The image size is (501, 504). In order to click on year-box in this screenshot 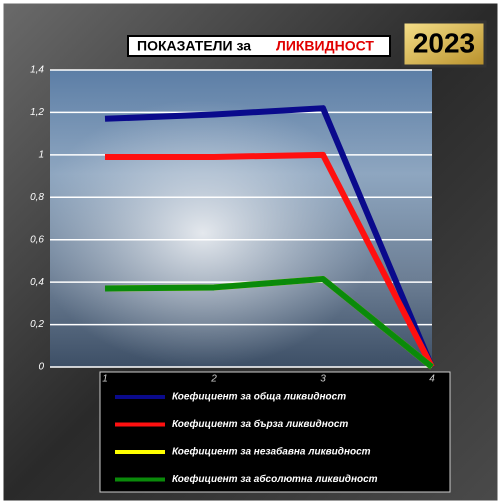, I will do `click(444, 44)`.